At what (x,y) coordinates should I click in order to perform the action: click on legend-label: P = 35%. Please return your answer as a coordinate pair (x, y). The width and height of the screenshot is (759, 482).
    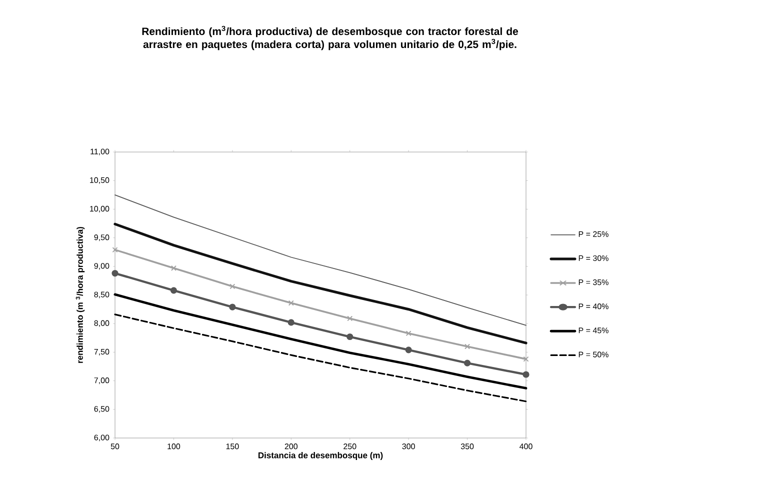
    Looking at the image, I should click on (593, 282).